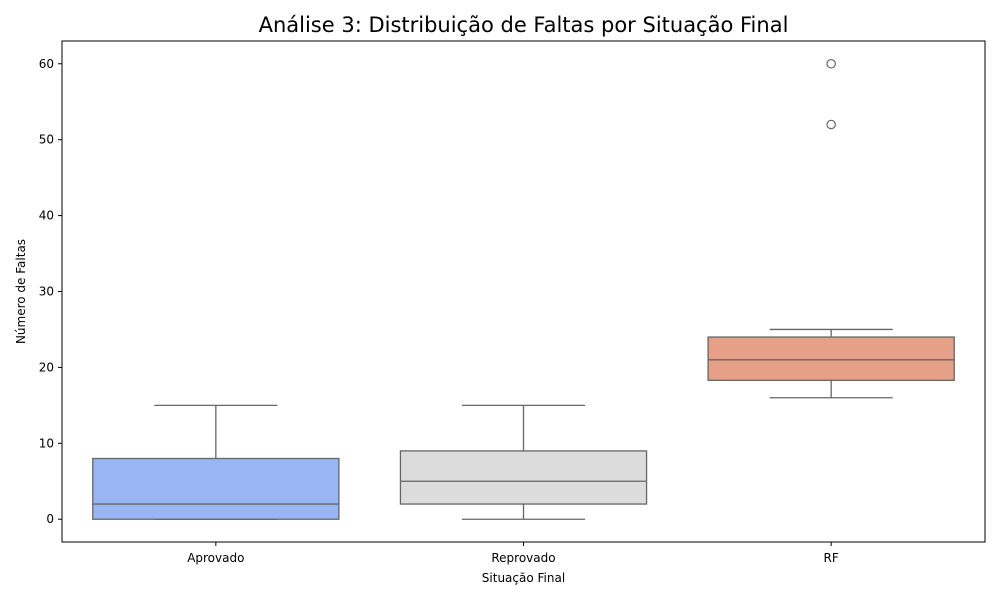 Image resolution: width=1000 pixels, height=600 pixels. I want to click on y-tick-label: 60, so click(46, 64).